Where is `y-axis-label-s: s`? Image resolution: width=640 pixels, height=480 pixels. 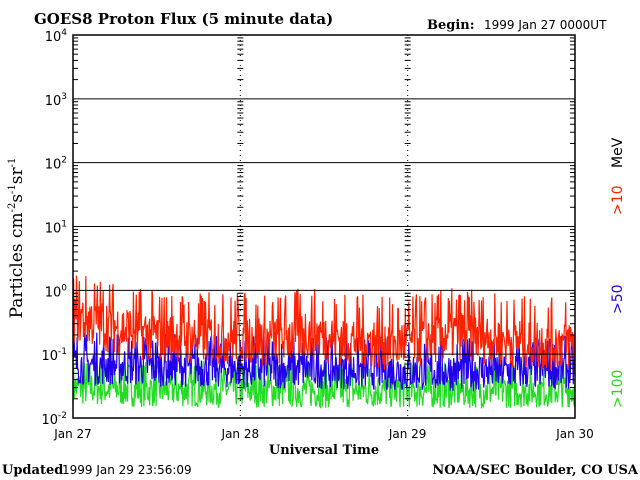 y-axis-label-s: s is located at coordinates (17, 198).